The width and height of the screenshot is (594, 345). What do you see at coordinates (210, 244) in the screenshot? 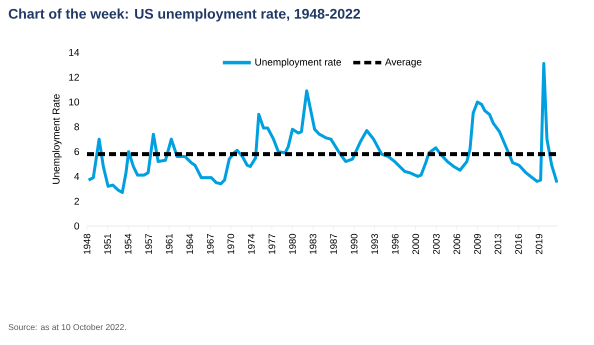
I see `x-tick-label: 1967` at bounding box center [210, 244].